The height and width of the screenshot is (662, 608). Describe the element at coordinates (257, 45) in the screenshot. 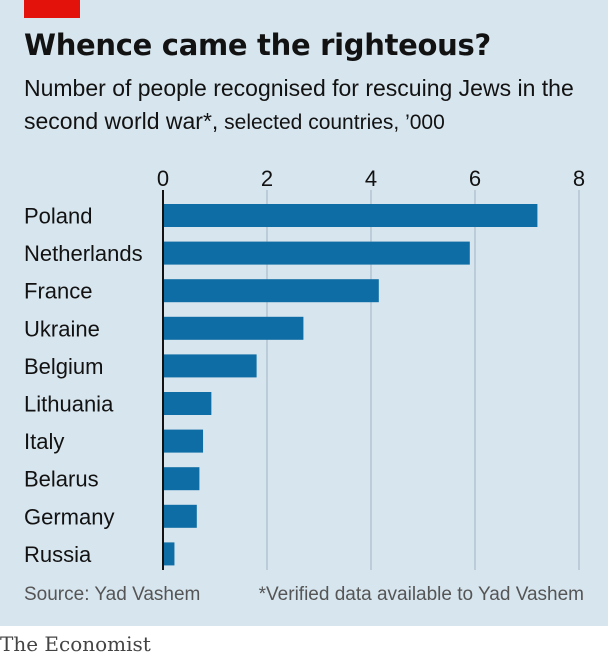

I see `chart-title: Whence came the righteous?` at that location.